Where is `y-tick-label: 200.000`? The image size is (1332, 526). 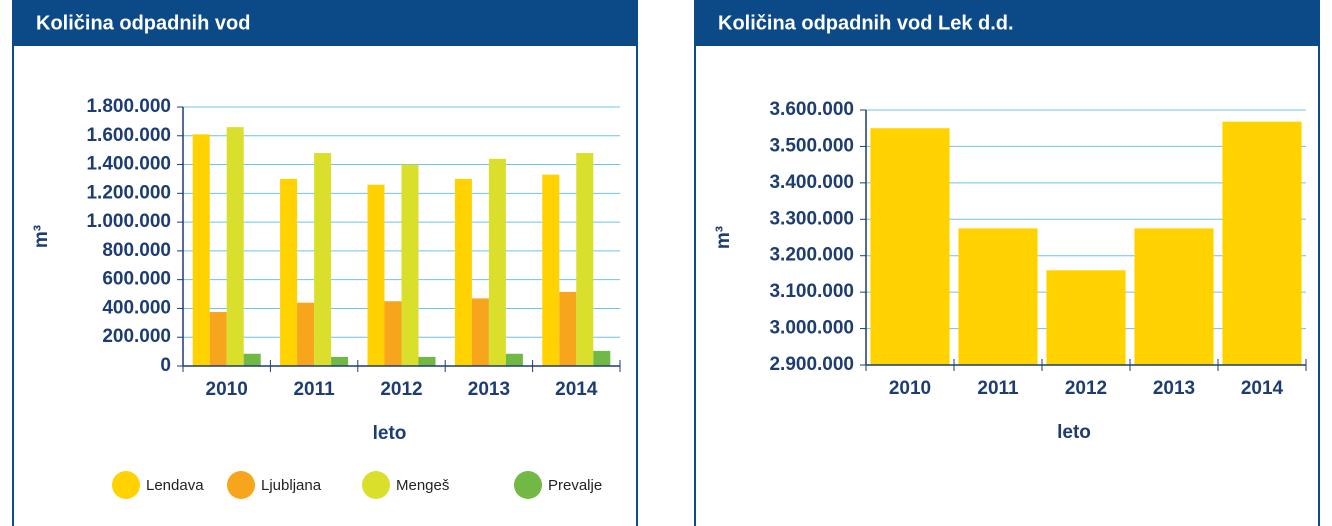
y-tick-label: 200.000 is located at coordinates (136, 336).